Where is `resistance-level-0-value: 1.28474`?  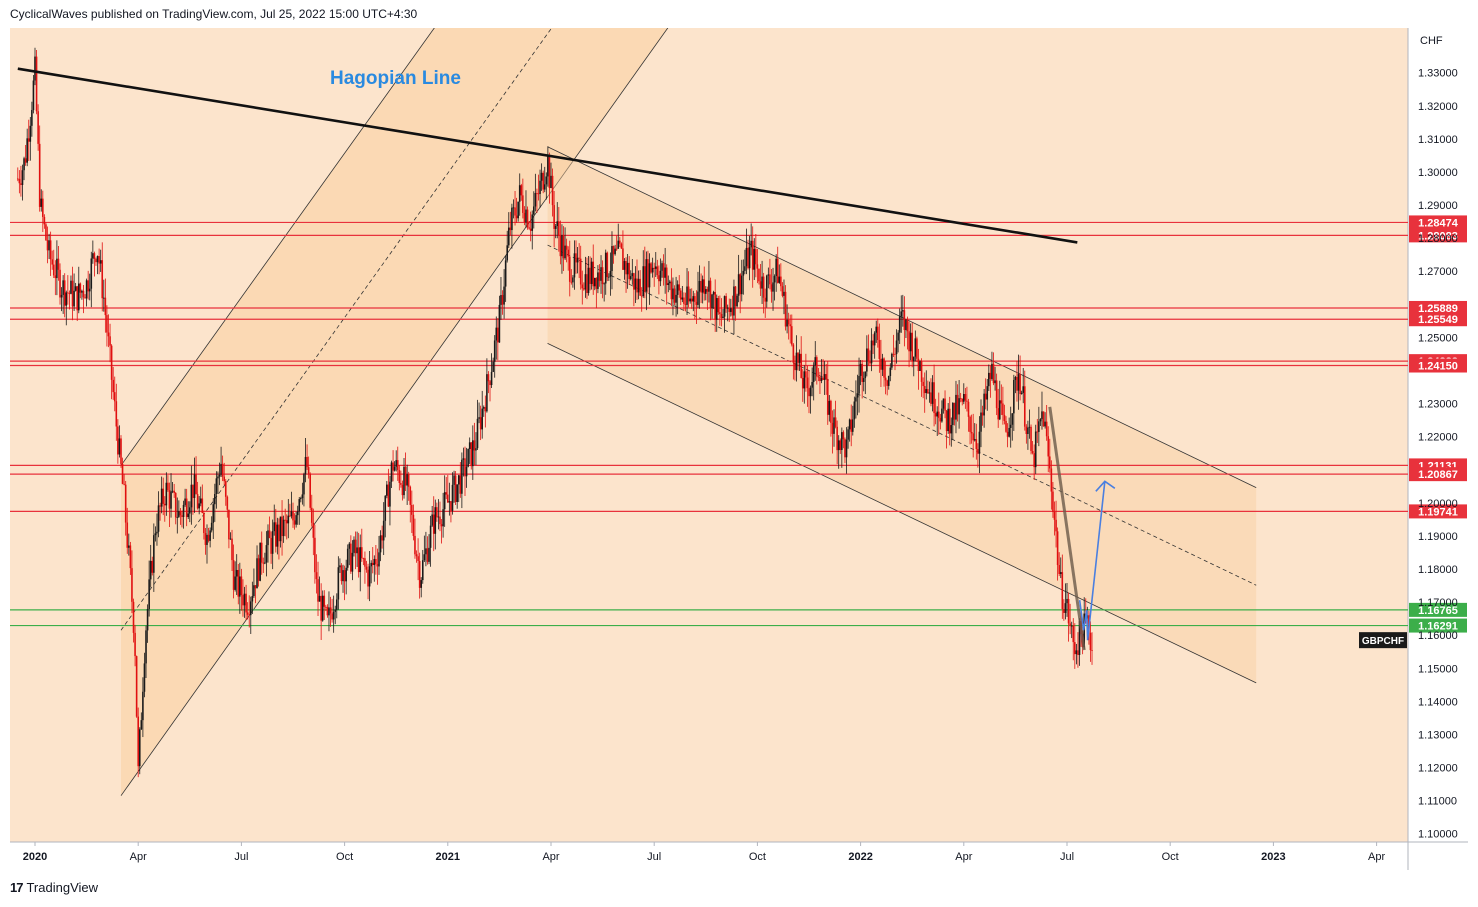
resistance-level-0-value: 1.28474 is located at coordinates (1438, 223).